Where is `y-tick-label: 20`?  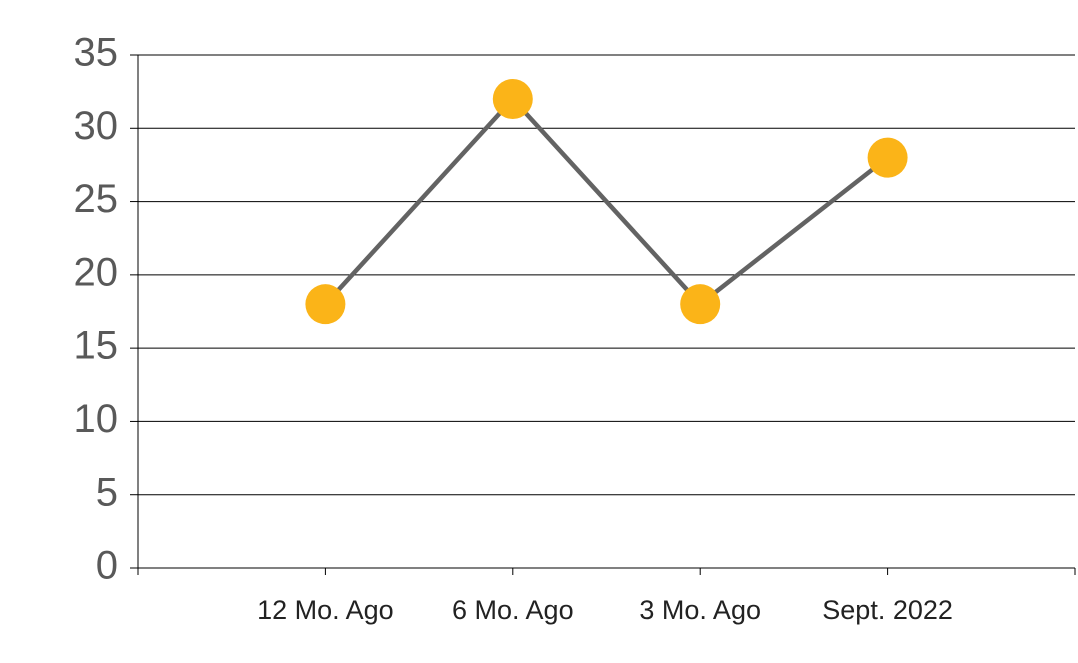
y-tick-label: 20 is located at coordinates (96, 272).